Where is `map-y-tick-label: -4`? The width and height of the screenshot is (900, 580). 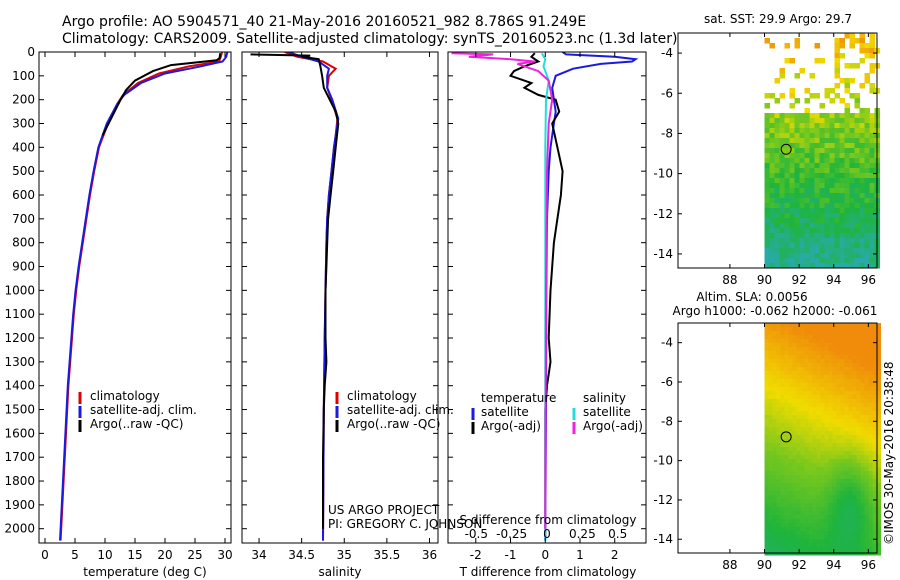
map-y-tick-label: -4 is located at coordinates (667, 53).